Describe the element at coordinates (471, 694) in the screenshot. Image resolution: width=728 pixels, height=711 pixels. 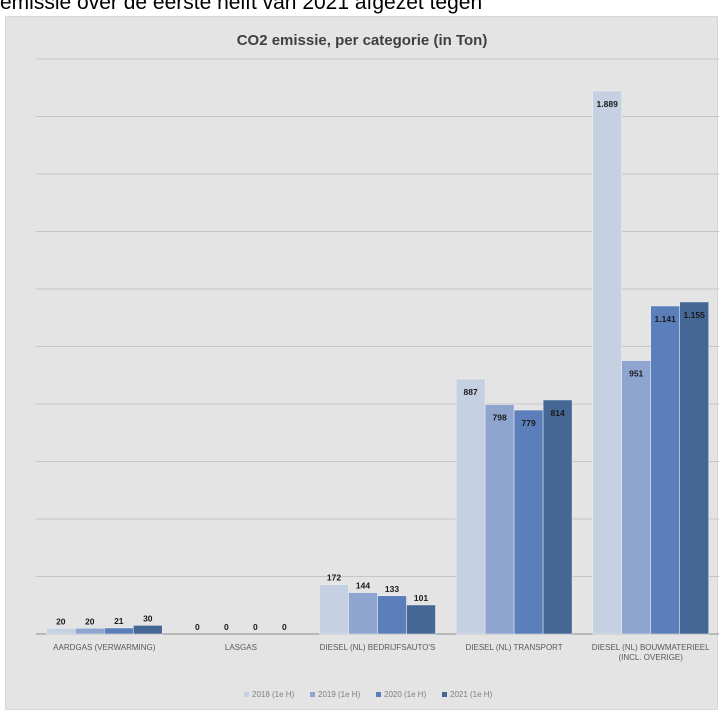
I see `legend-label: 2021 (1e H)` at that location.